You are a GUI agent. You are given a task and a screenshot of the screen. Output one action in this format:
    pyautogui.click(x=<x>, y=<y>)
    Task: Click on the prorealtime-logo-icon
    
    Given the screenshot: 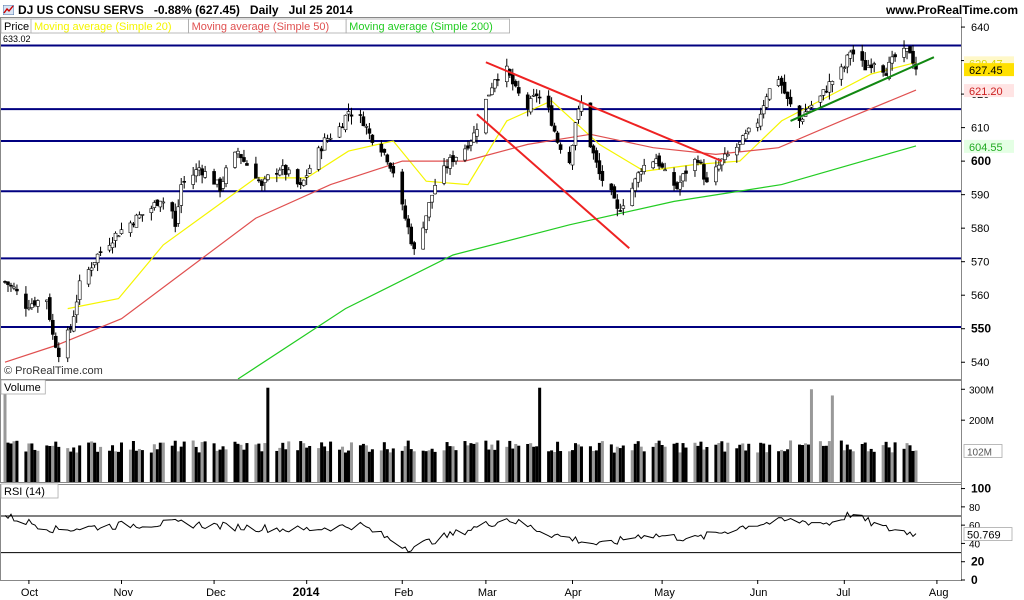 What is the action you would take?
    pyautogui.click(x=8, y=10)
    